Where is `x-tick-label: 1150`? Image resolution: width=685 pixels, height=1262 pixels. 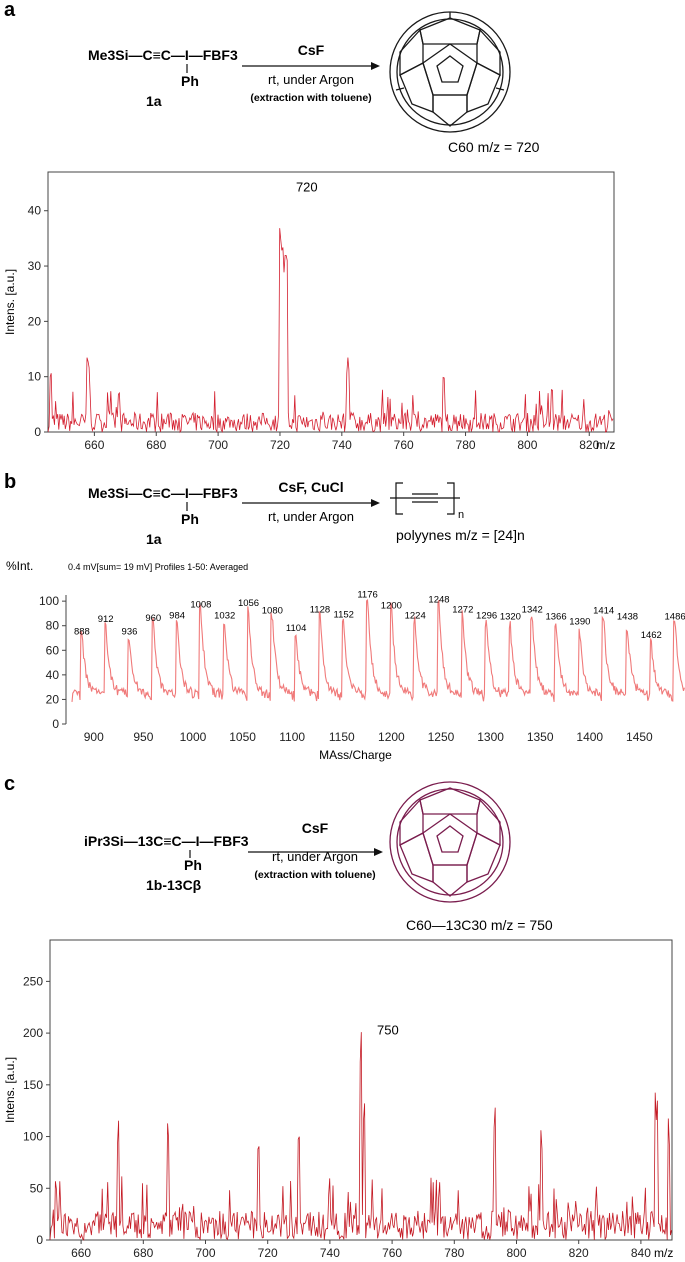 x-tick-label: 1150 is located at coordinates (342, 737).